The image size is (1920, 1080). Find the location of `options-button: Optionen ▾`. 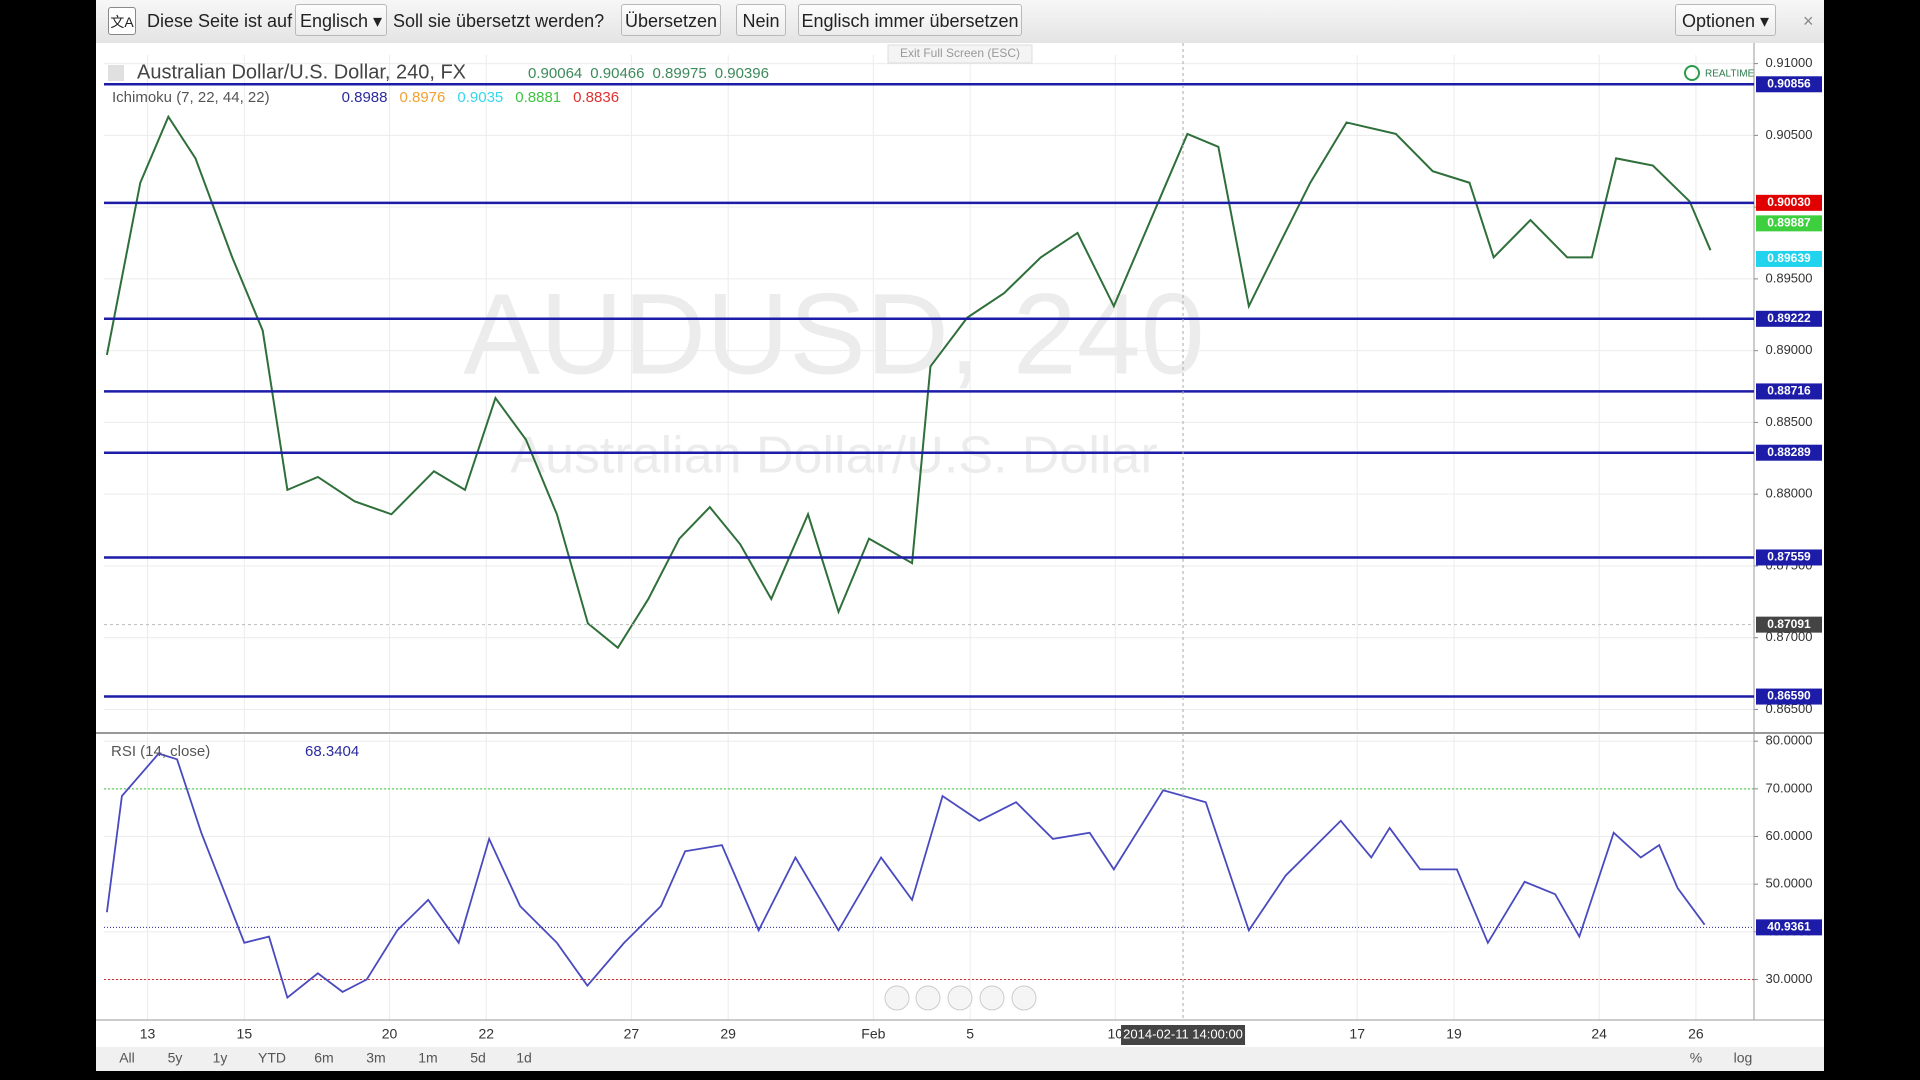

options-button: Optionen ▾ is located at coordinates (1725, 20).